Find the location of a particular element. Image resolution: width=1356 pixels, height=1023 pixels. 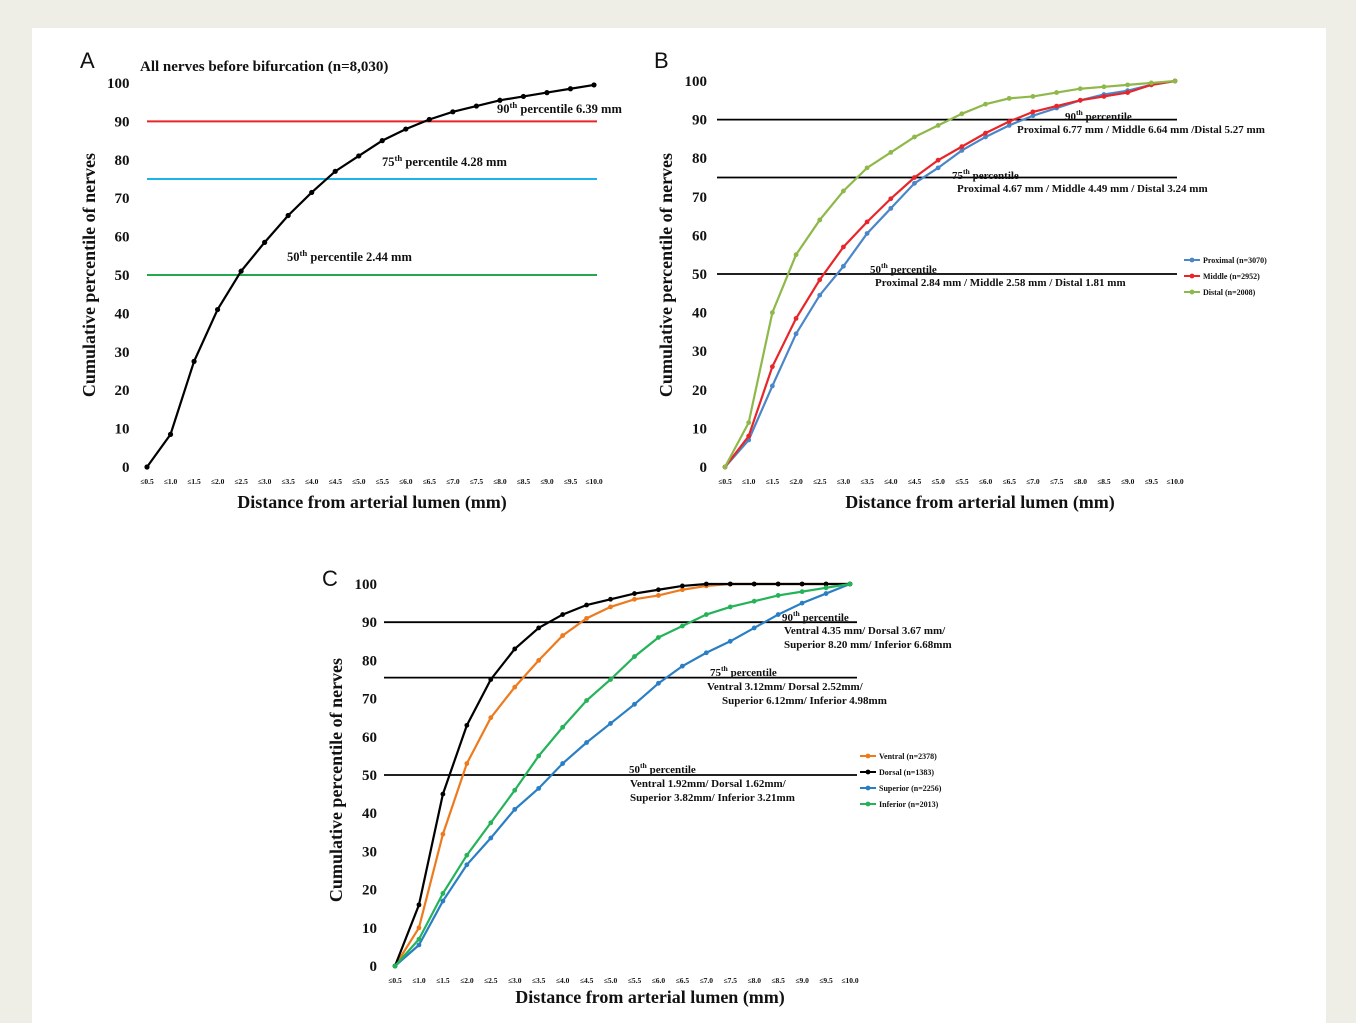

y-tick-label: 0 is located at coordinates (704, 468).